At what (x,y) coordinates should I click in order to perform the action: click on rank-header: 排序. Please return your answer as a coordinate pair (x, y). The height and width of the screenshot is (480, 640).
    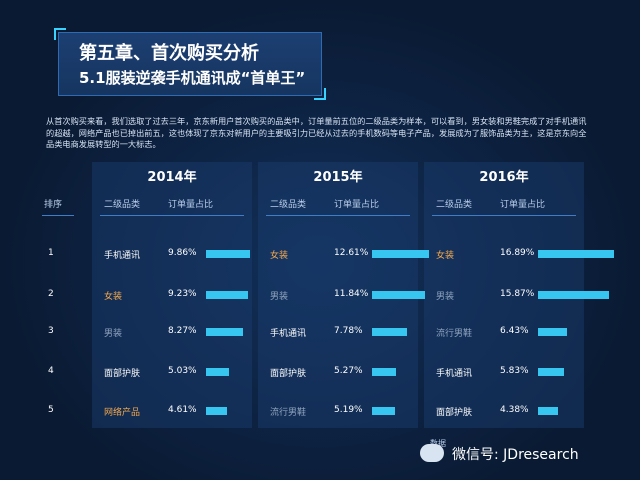
    Looking at the image, I should click on (53, 205).